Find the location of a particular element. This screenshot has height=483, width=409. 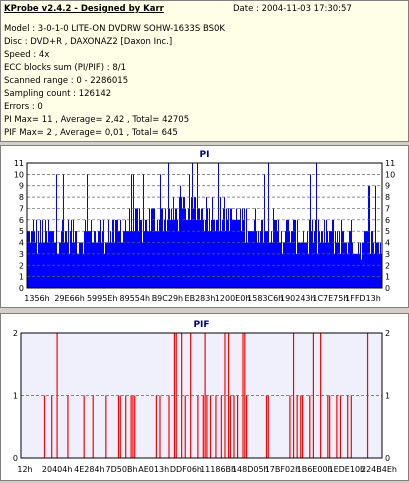

x-tick-label: 1356h is located at coordinates (36, 298).